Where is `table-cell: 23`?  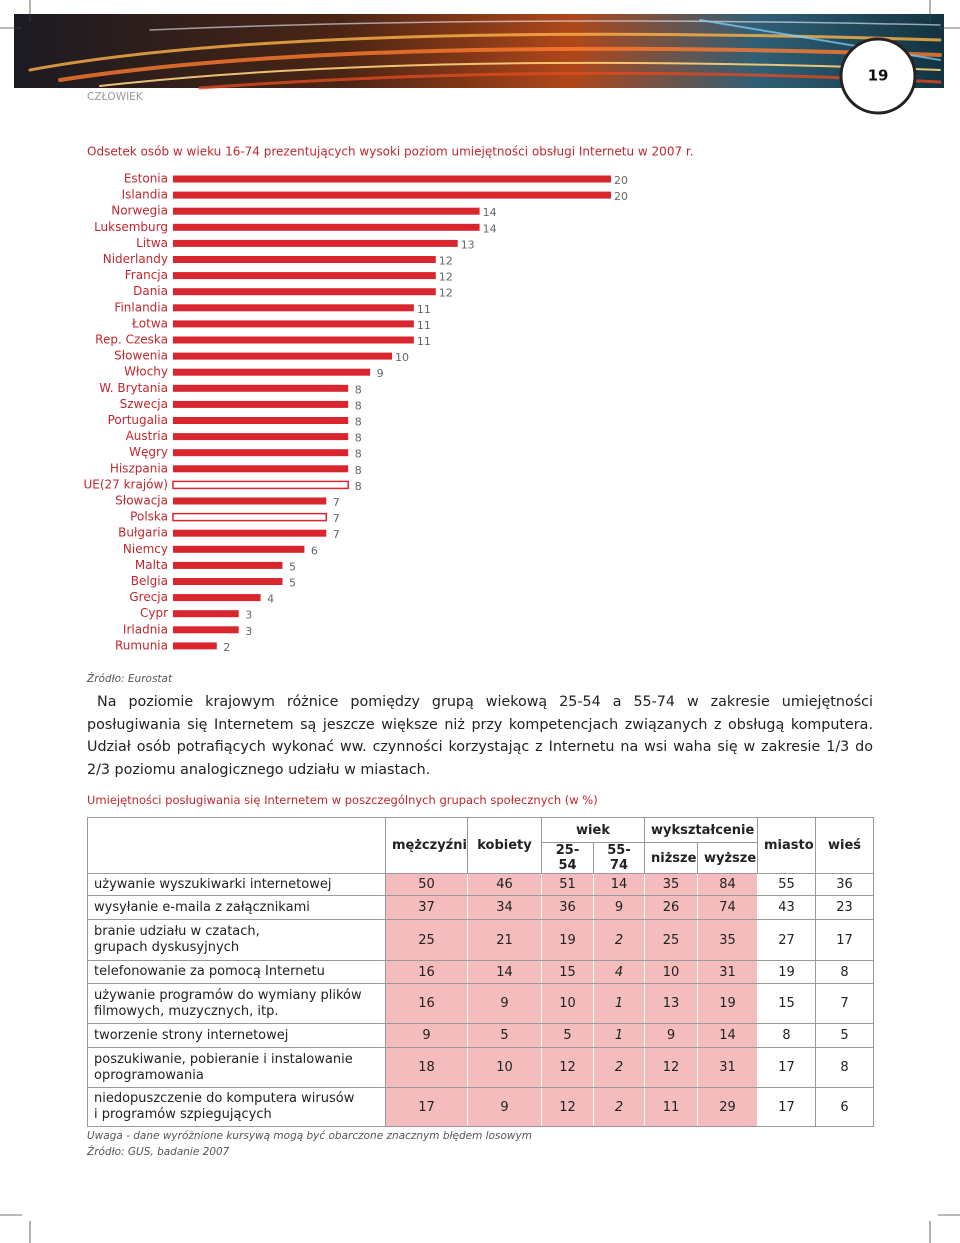 table-cell: 23 is located at coordinates (845, 907).